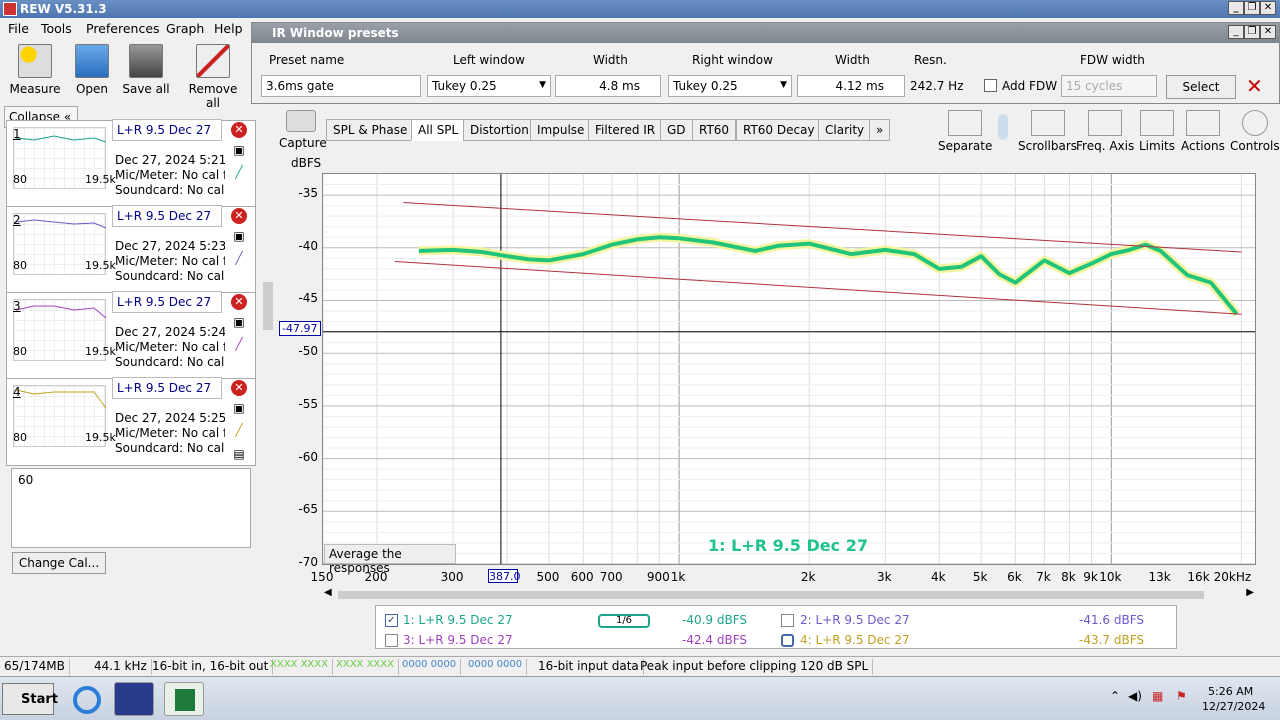 The height and width of the screenshot is (720, 1280). I want to click on width-spinner: 4.8 ms, so click(608, 86).